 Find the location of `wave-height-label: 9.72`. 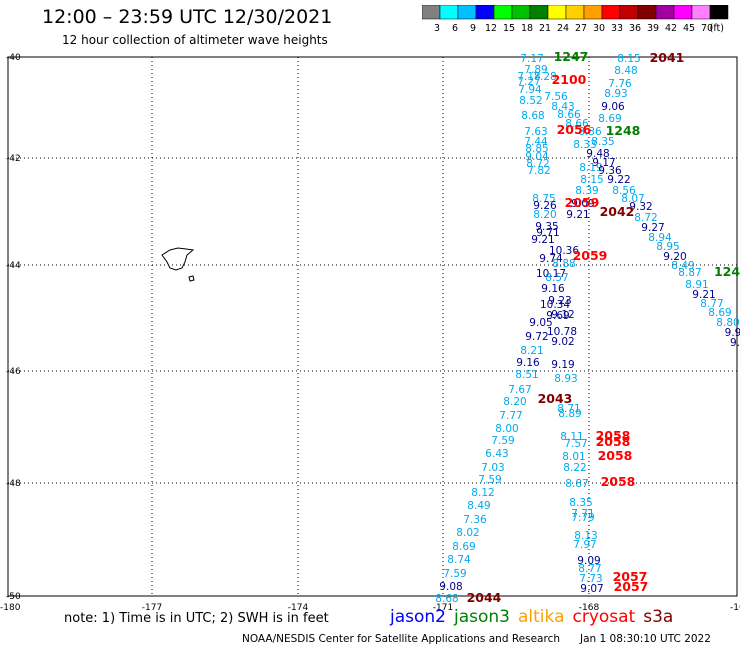

wave-height-label: 9.72 is located at coordinates (536, 337).